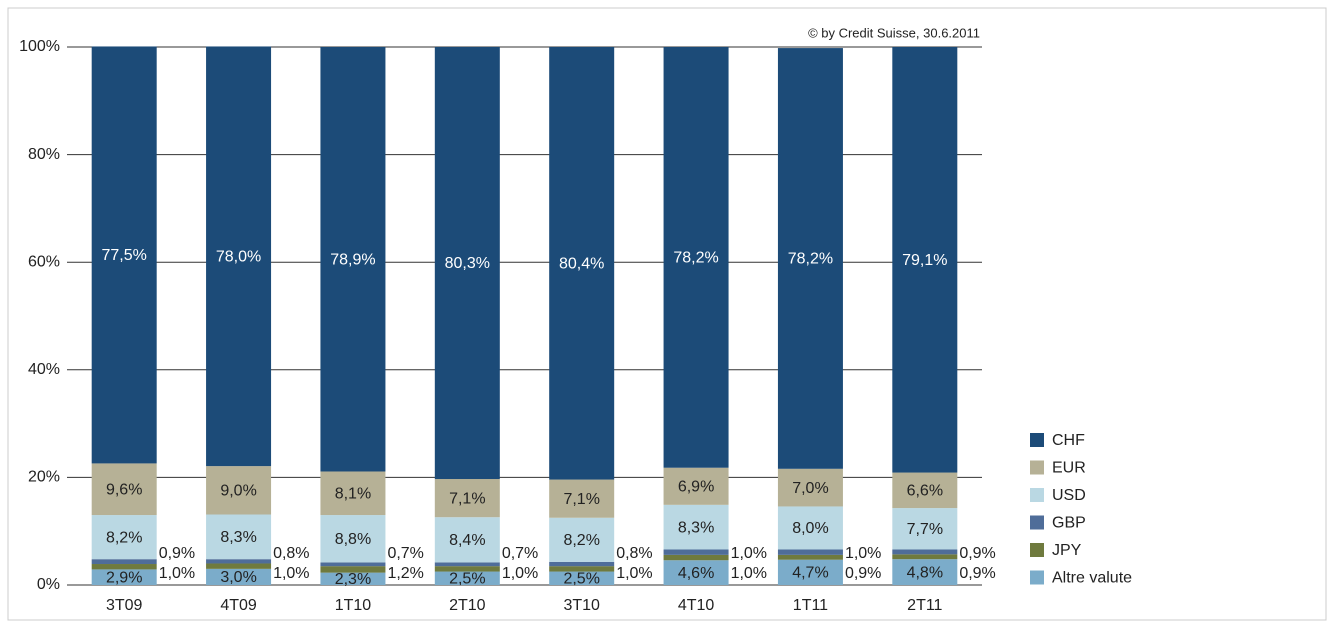  I want to click on value-label: 9,0%, so click(238, 491).